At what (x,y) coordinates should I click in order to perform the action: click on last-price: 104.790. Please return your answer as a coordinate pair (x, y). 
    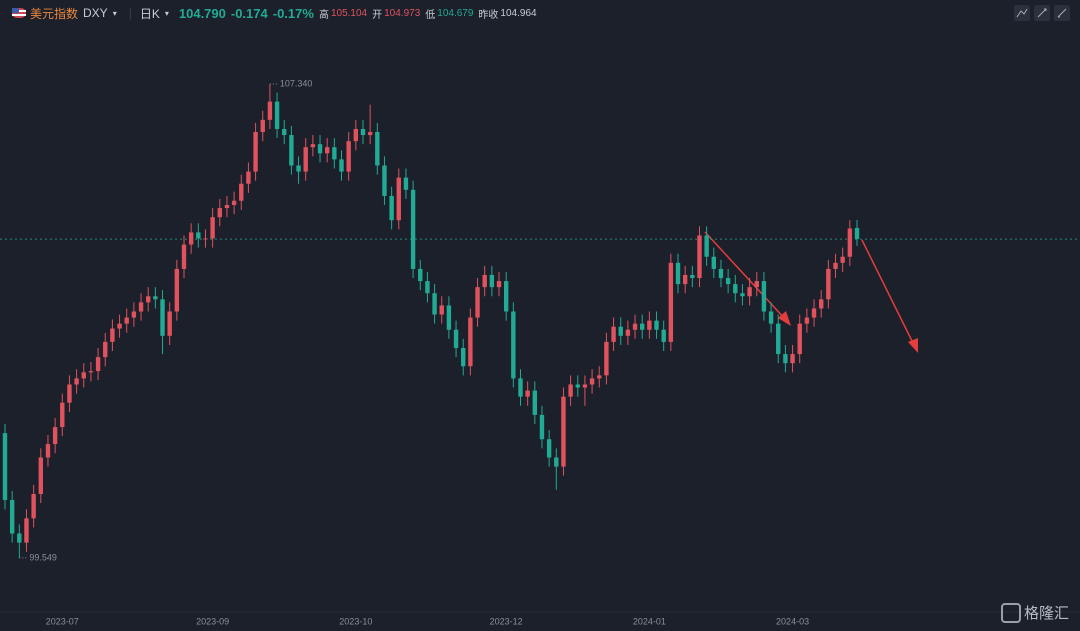
    Looking at the image, I should click on (202, 13).